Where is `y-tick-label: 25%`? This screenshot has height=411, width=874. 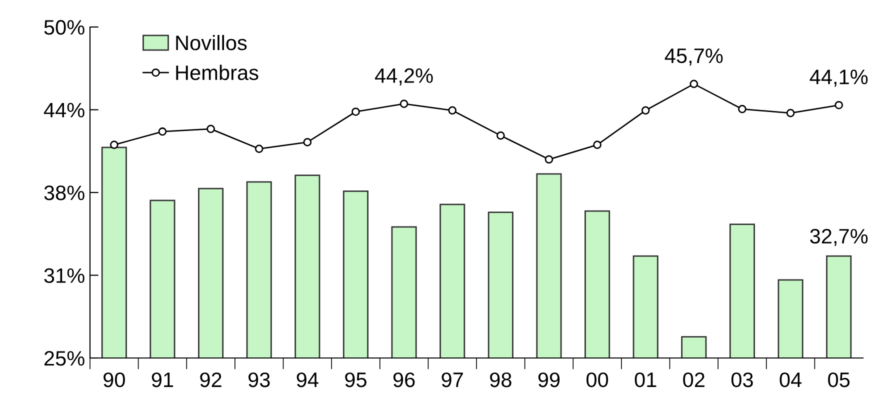 y-tick-label: 25% is located at coordinates (64, 358).